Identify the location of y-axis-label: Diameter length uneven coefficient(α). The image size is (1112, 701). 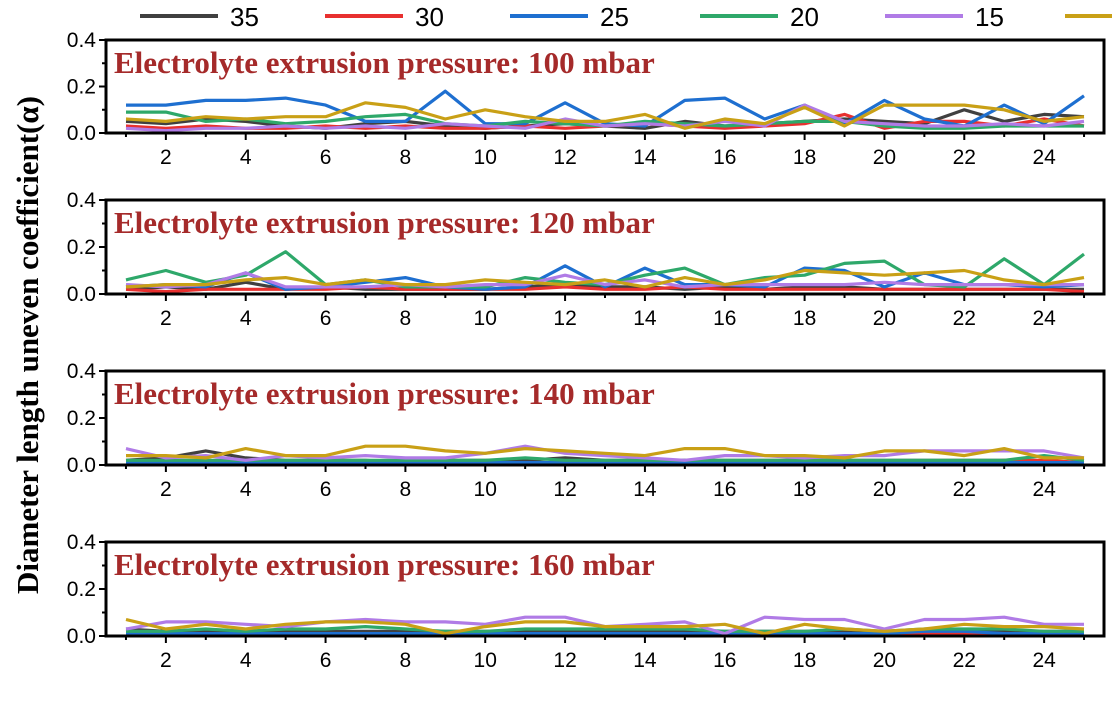
(27, 345).